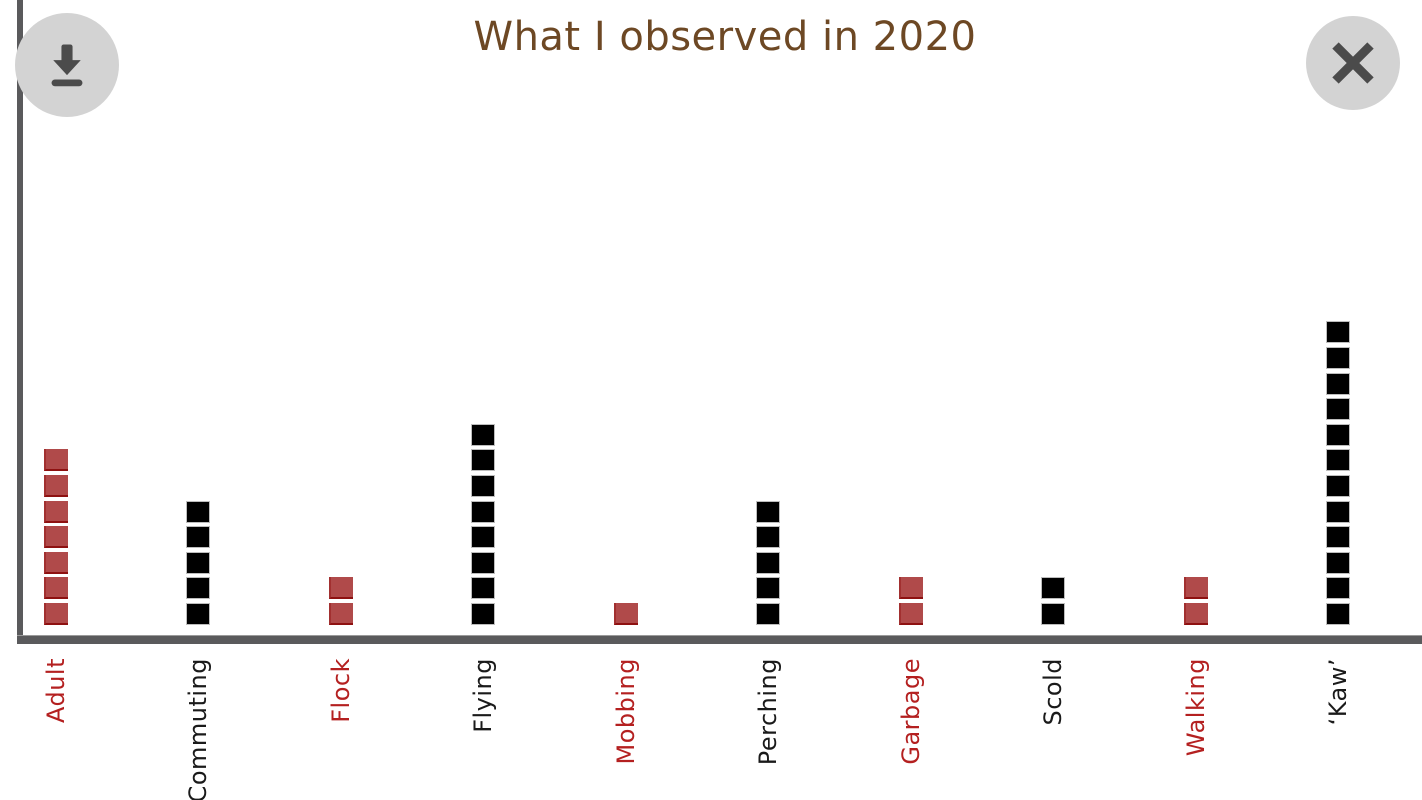  I want to click on download-button, so click(67, 65).